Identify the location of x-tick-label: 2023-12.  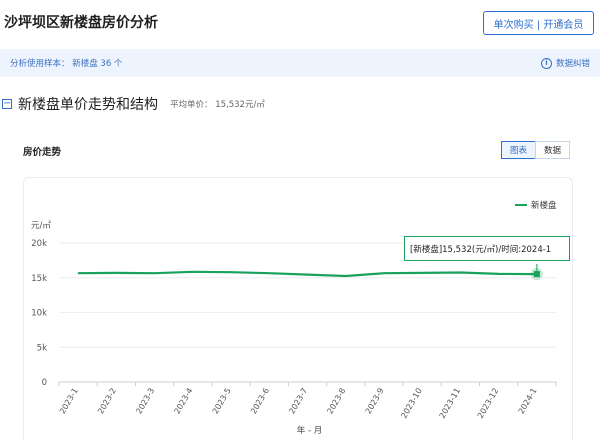
(488, 402).